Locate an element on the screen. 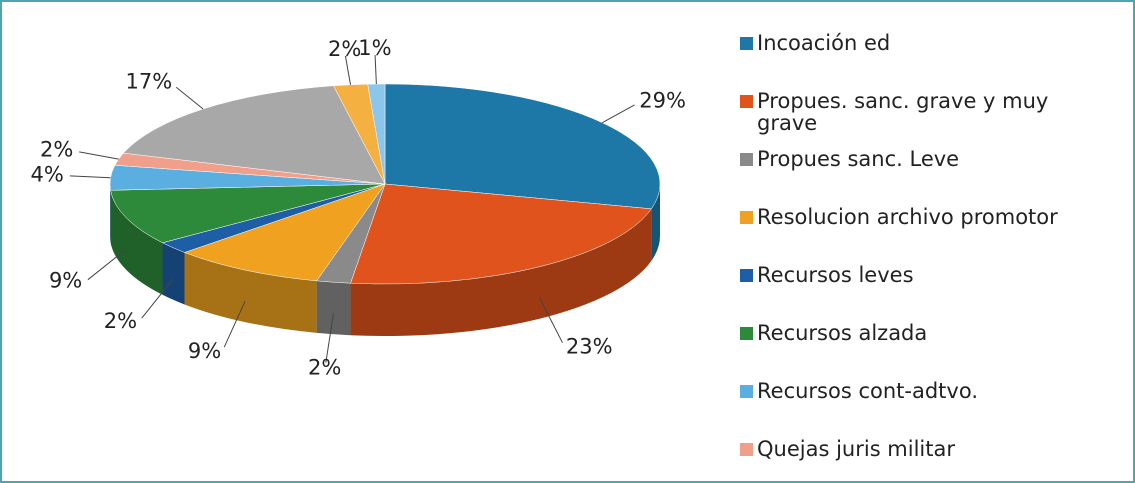 Image resolution: width=1135 pixels, height=483 pixels. legend-item: Incoación ed is located at coordinates (910, 43).